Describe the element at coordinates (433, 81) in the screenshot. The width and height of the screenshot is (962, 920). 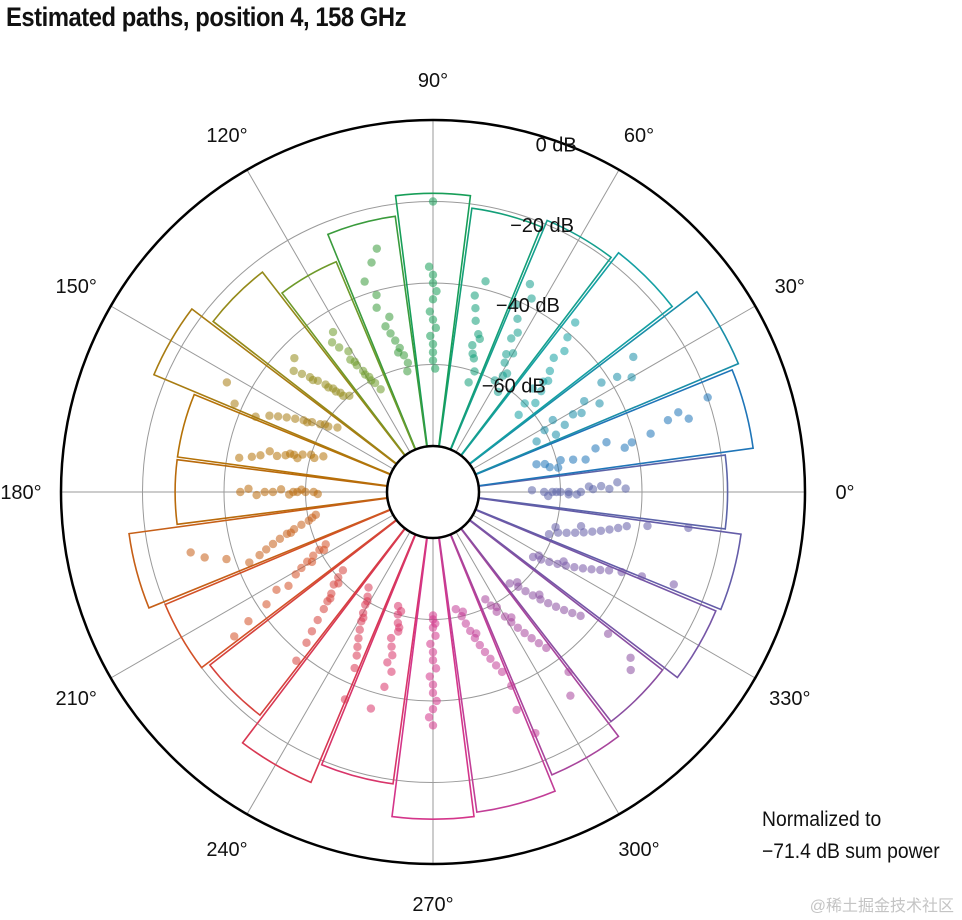
I see `angle-label-90: 90°` at that location.